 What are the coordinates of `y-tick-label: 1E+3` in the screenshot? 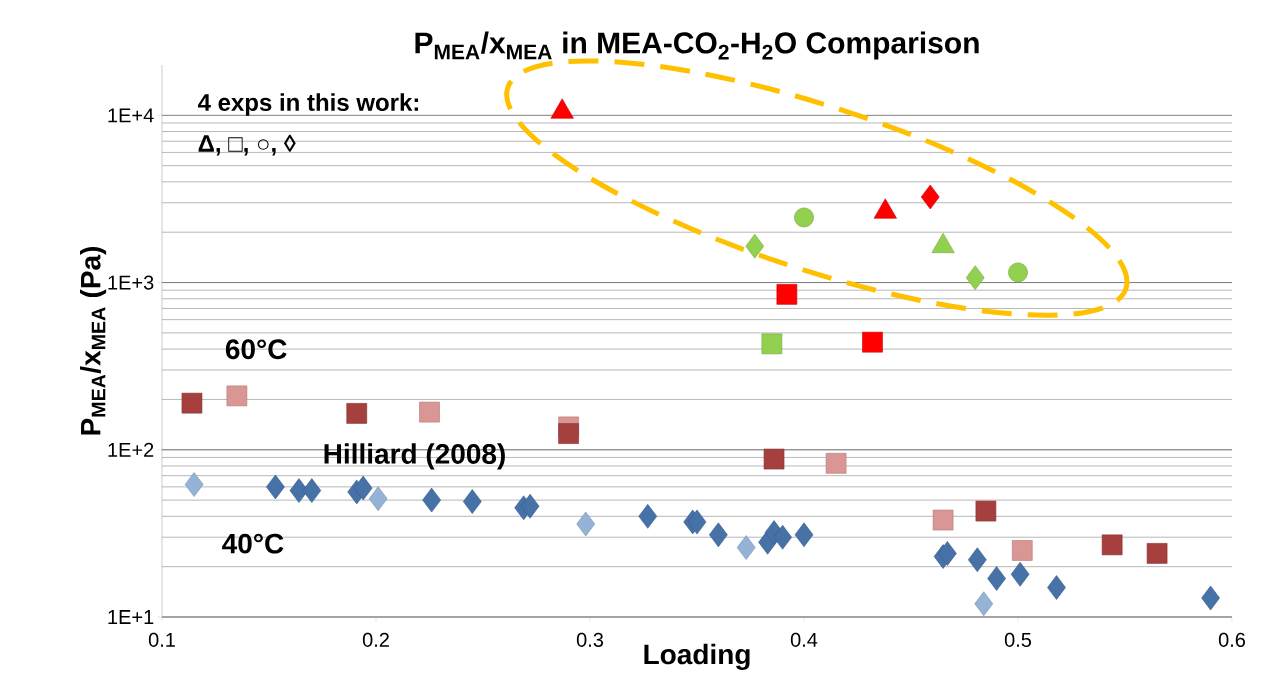 It's located at (131, 282).